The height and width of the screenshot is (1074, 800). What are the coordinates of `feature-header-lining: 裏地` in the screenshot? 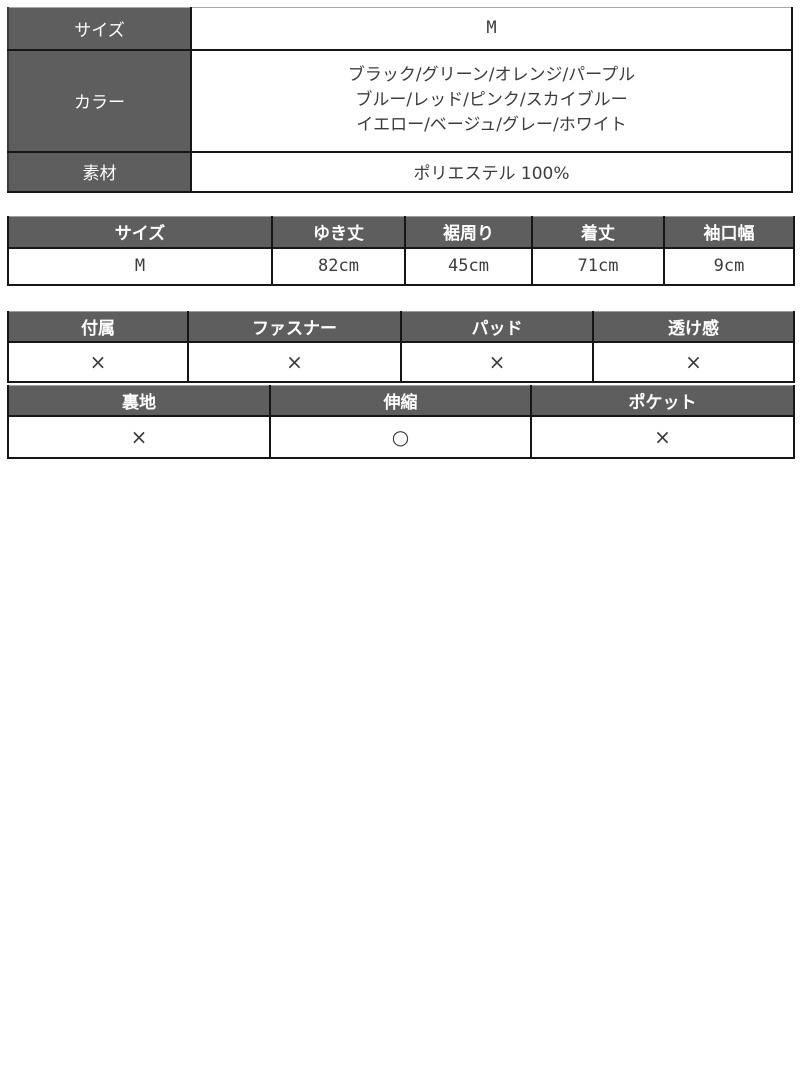 It's located at (139, 400).